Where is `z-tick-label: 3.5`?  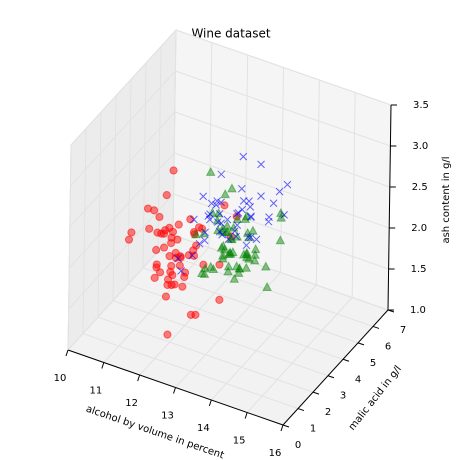 z-tick-label: 3.5 is located at coordinates (421, 105).